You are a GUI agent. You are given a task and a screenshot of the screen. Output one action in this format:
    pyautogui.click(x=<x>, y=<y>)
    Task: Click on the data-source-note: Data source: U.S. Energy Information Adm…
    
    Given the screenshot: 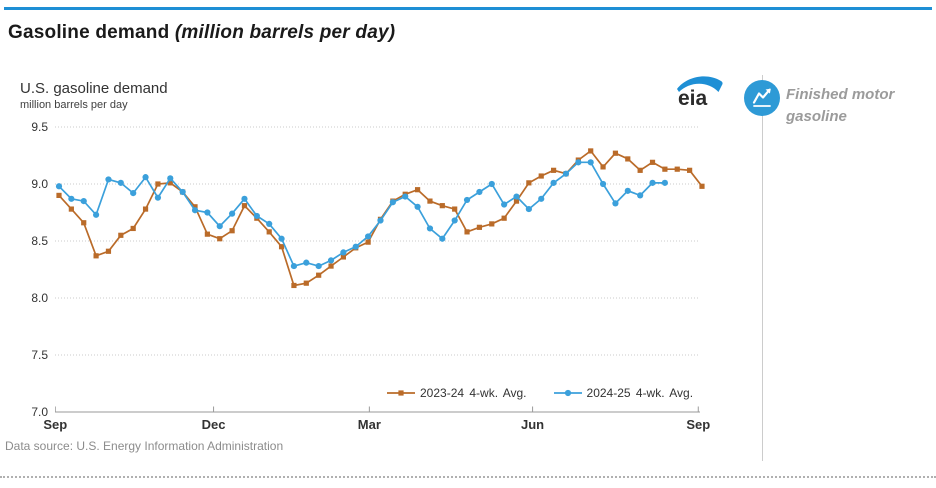 What is the action you would take?
    pyautogui.click(x=144, y=446)
    